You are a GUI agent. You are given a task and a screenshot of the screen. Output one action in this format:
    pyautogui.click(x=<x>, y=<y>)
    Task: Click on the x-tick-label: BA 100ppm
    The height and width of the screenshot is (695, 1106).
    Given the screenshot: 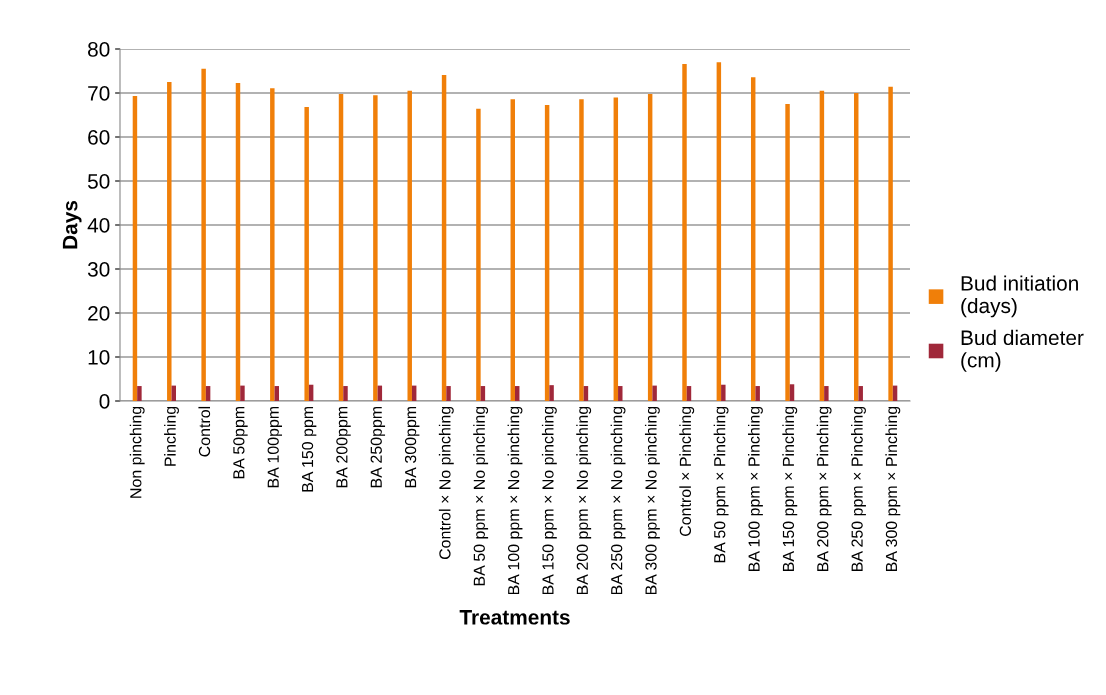 What is the action you would take?
    pyautogui.click(x=275, y=447)
    